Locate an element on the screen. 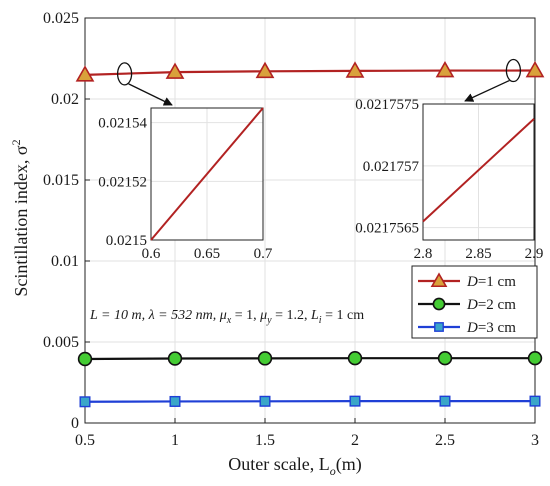 The width and height of the screenshot is (550, 486). x-tick-label: 2.5 is located at coordinates (445, 440).